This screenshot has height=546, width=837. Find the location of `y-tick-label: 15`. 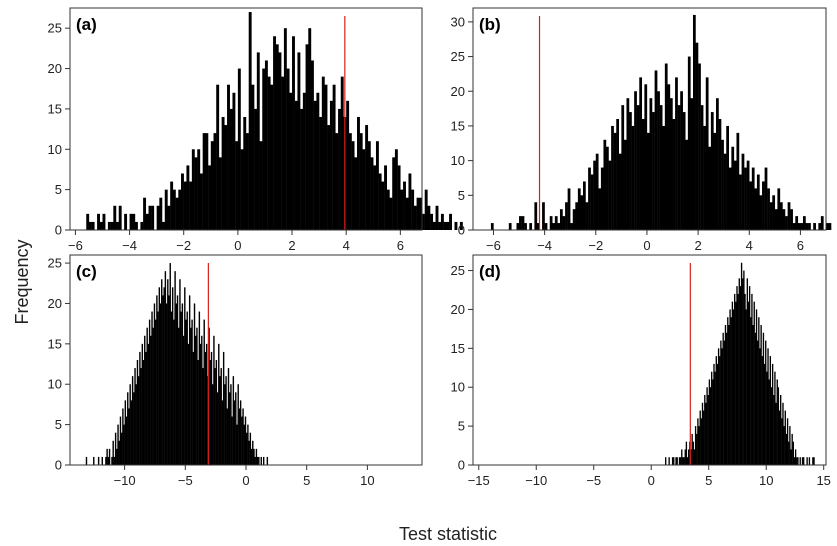

y-tick-label: 15 is located at coordinates (55, 343).